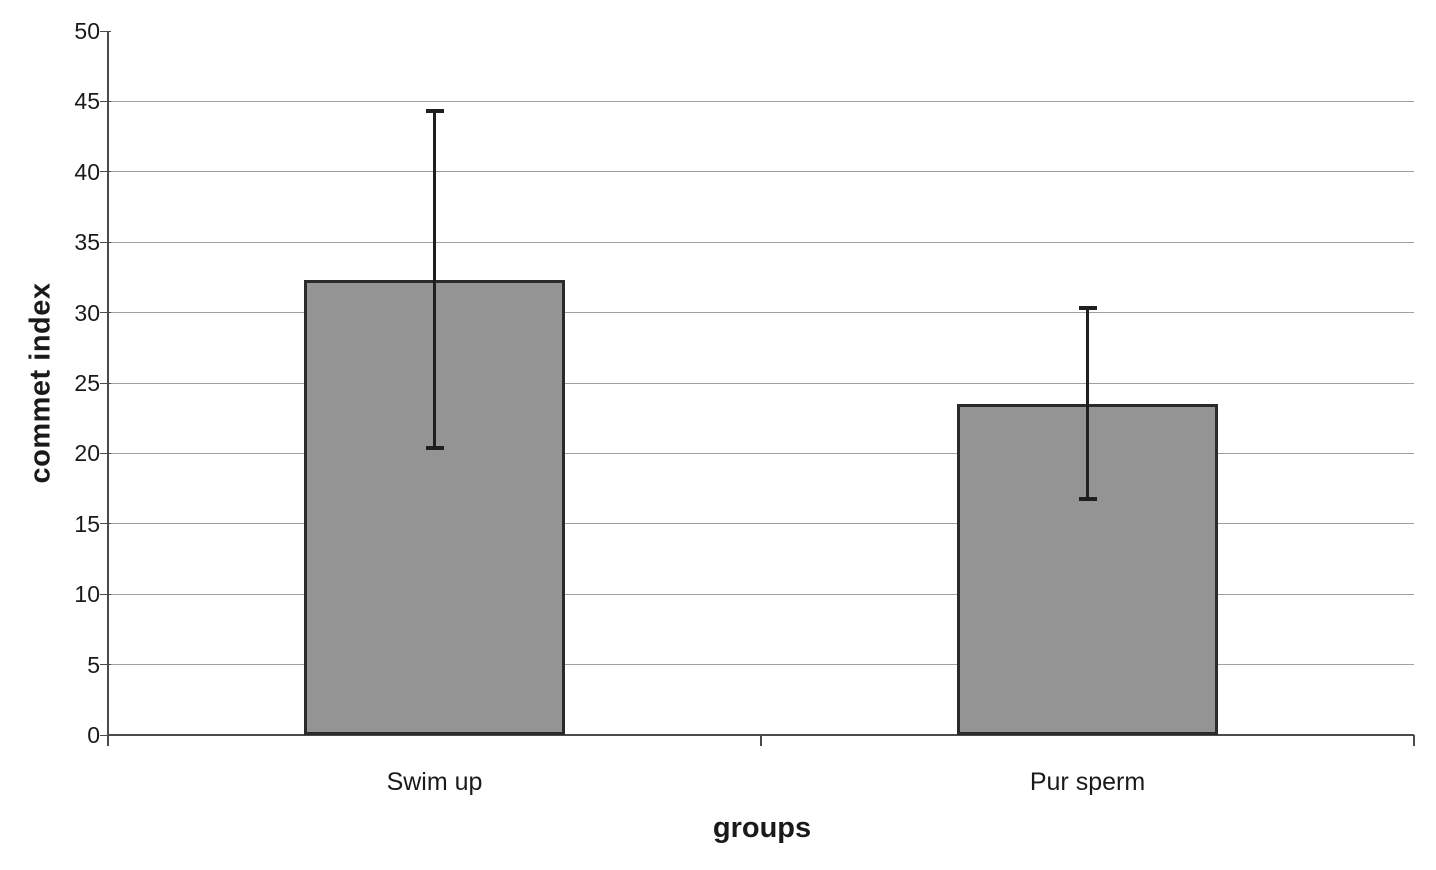 Image resolution: width=1436 pixels, height=870 pixels. What do you see at coordinates (762, 828) in the screenshot?
I see `x-axis-title: groups` at bounding box center [762, 828].